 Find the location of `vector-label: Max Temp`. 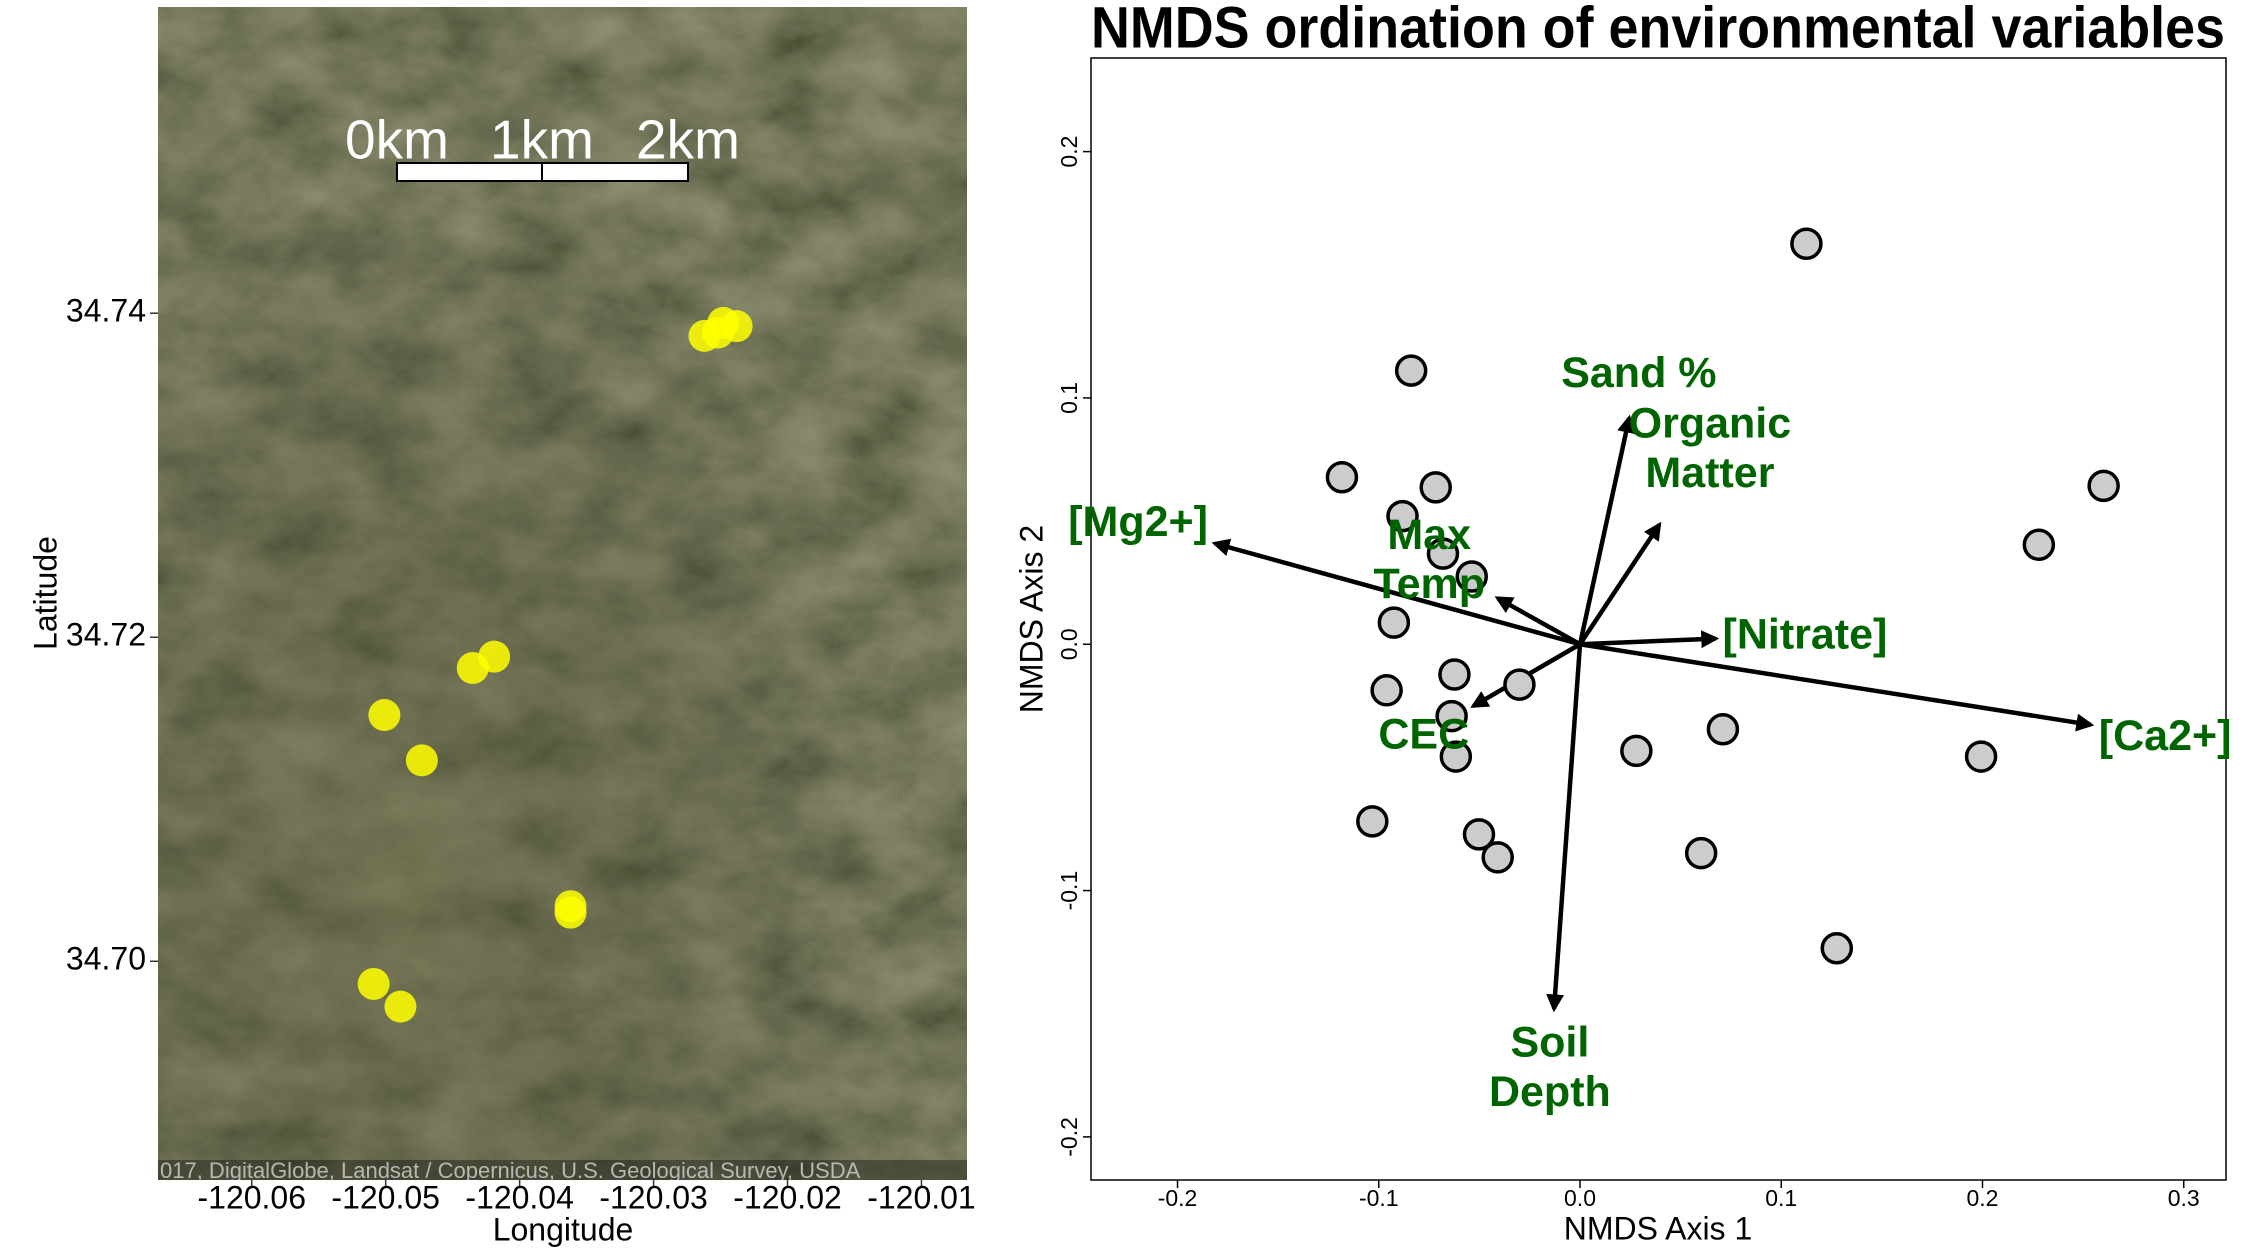

vector-label: Max Temp is located at coordinates (1430, 559).